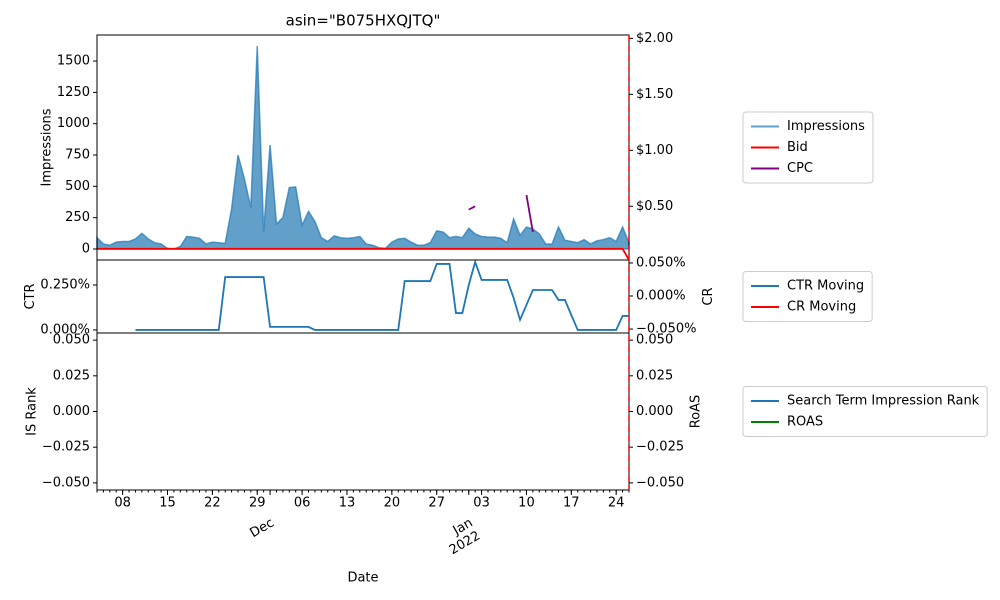 This screenshot has width=1000, height=600. Describe the element at coordinates (696, 412) in the screenshot. I see `y2-axis-label: RoAS` at that location.